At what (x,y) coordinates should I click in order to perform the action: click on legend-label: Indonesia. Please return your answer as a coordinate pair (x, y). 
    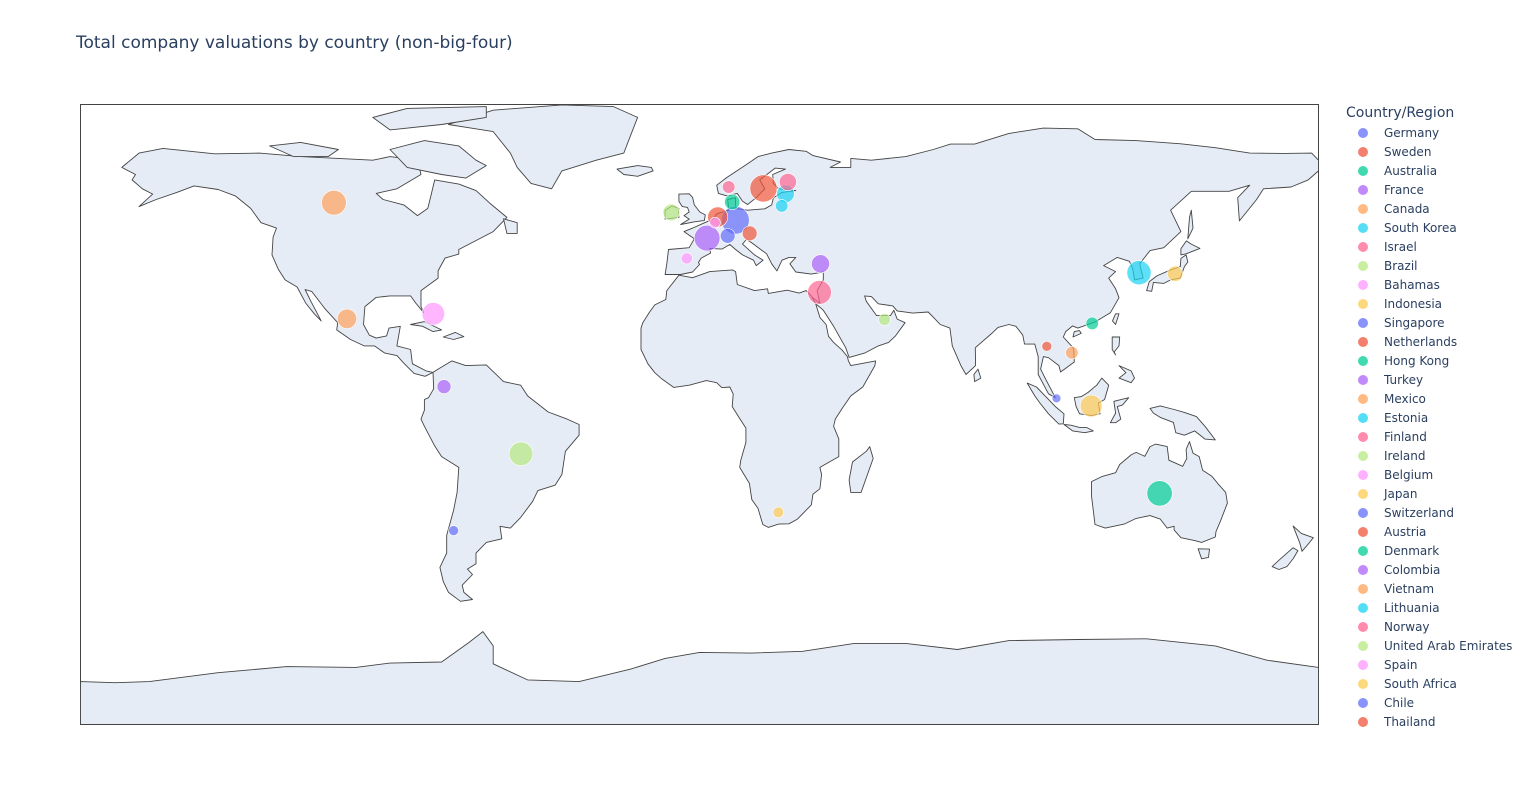
    Looking at the image, I should click on (1413, 303).